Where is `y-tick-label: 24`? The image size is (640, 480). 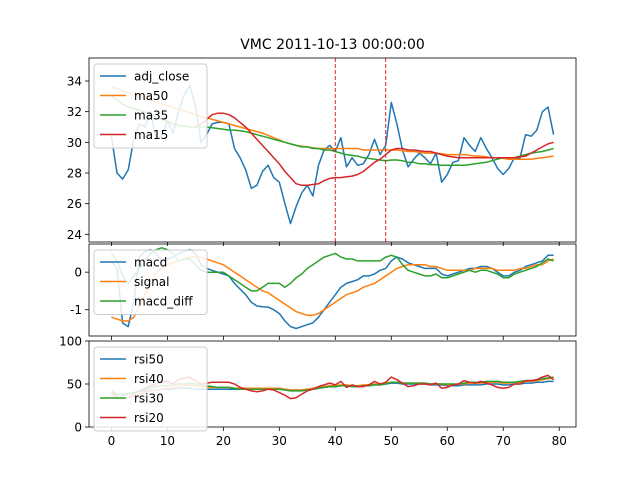 y-tick-label: 24 is located at coordinates (74, 235).